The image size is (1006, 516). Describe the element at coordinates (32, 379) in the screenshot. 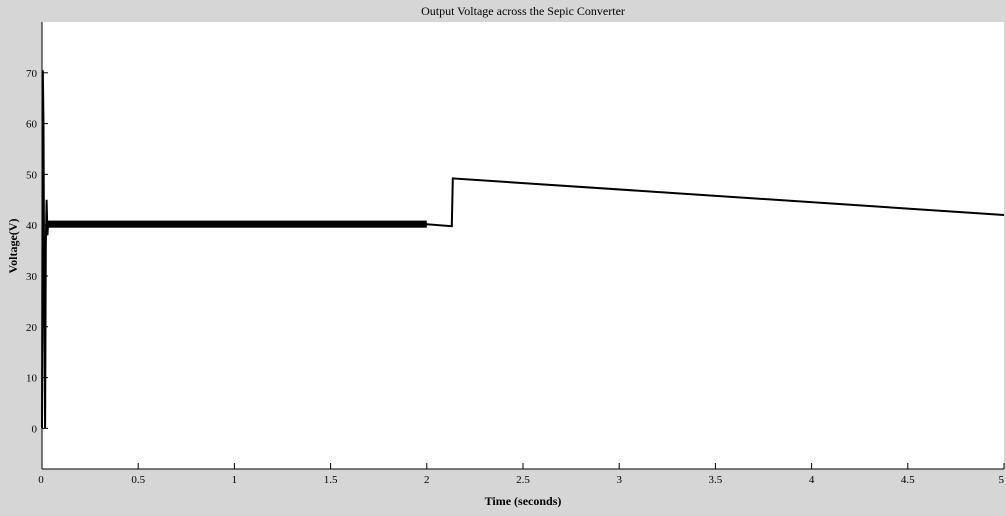

I see `y-tick-label: 10` at that location.